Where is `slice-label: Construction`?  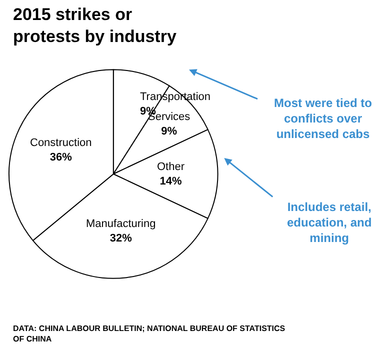
slice-label: Construction is located at coordinates (61, 143).